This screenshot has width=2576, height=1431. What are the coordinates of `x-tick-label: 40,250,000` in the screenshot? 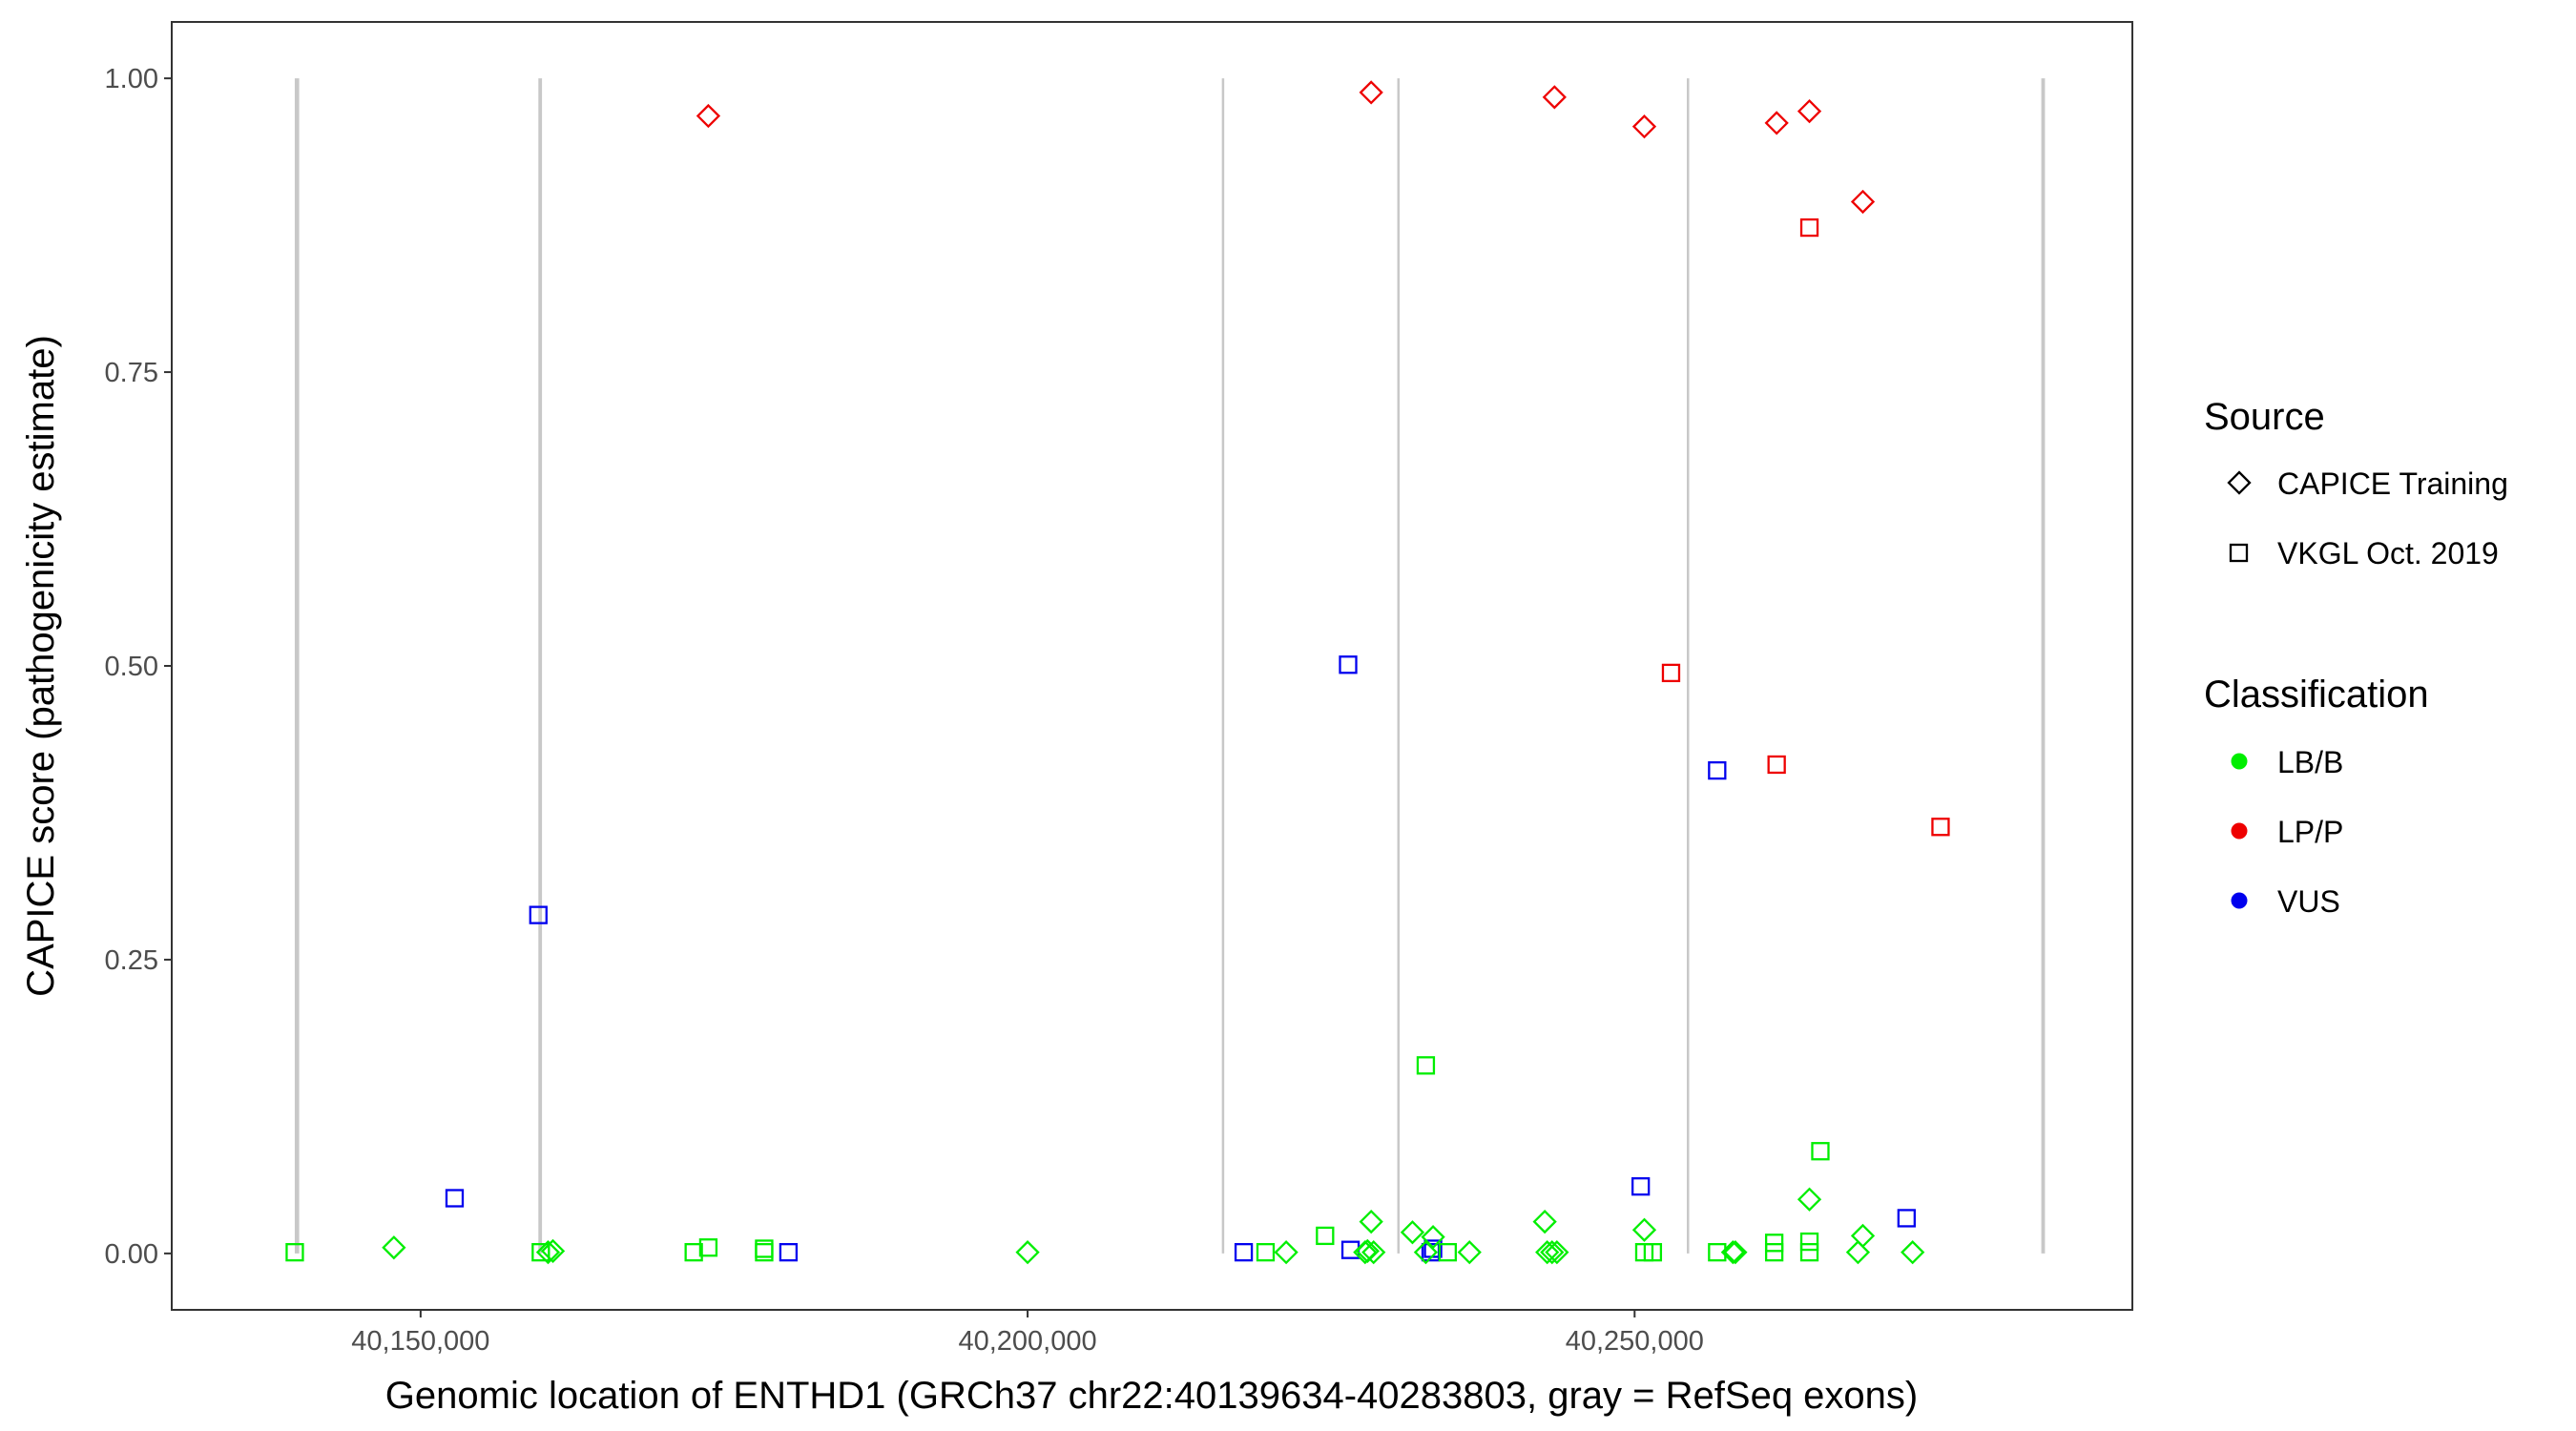 It's located at (1635, 1341).